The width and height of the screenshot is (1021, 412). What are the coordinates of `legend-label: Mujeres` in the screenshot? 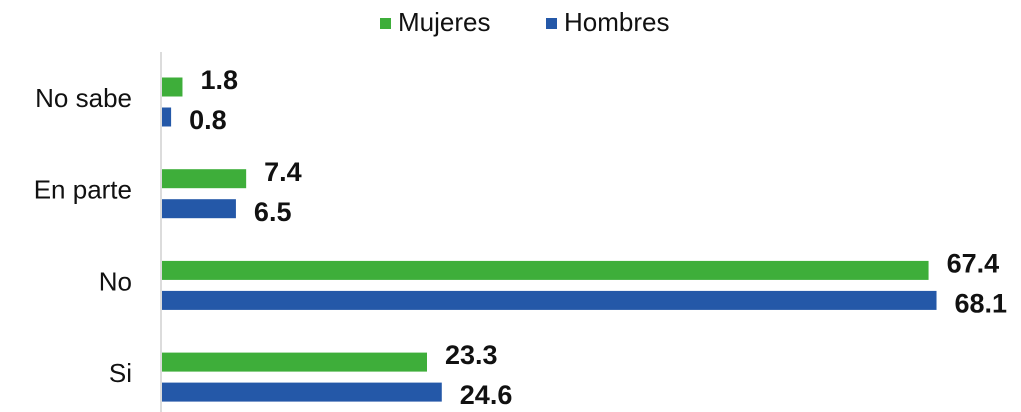 It's located at (444, 22).